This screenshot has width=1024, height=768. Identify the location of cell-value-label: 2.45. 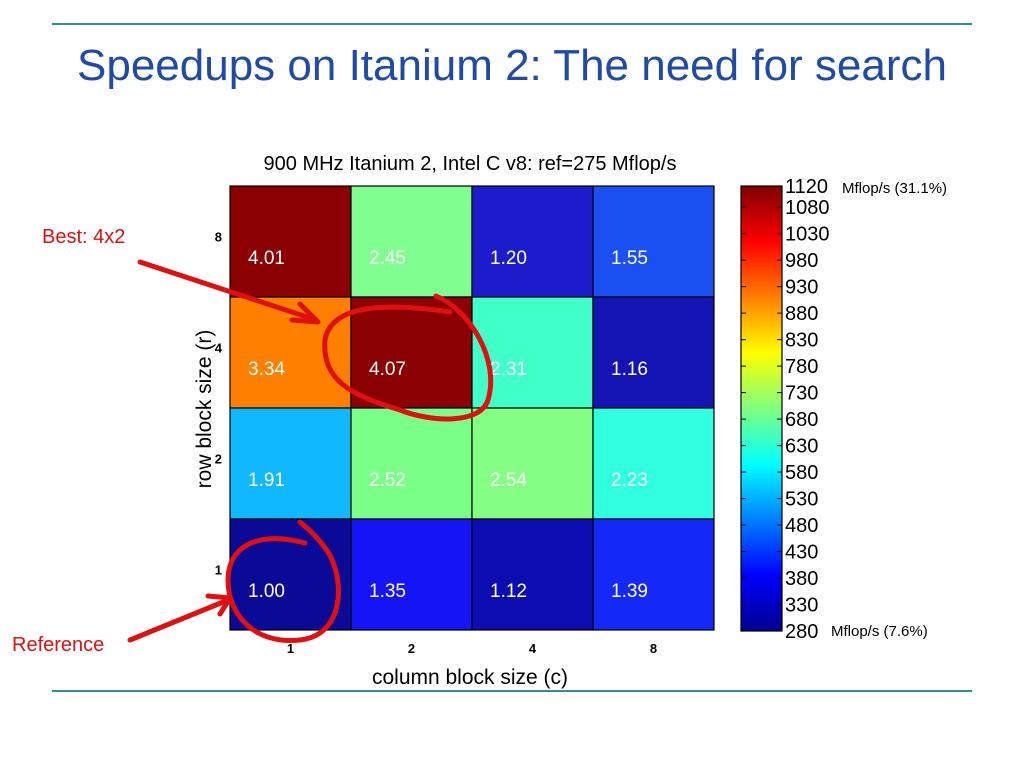
(387, 258).